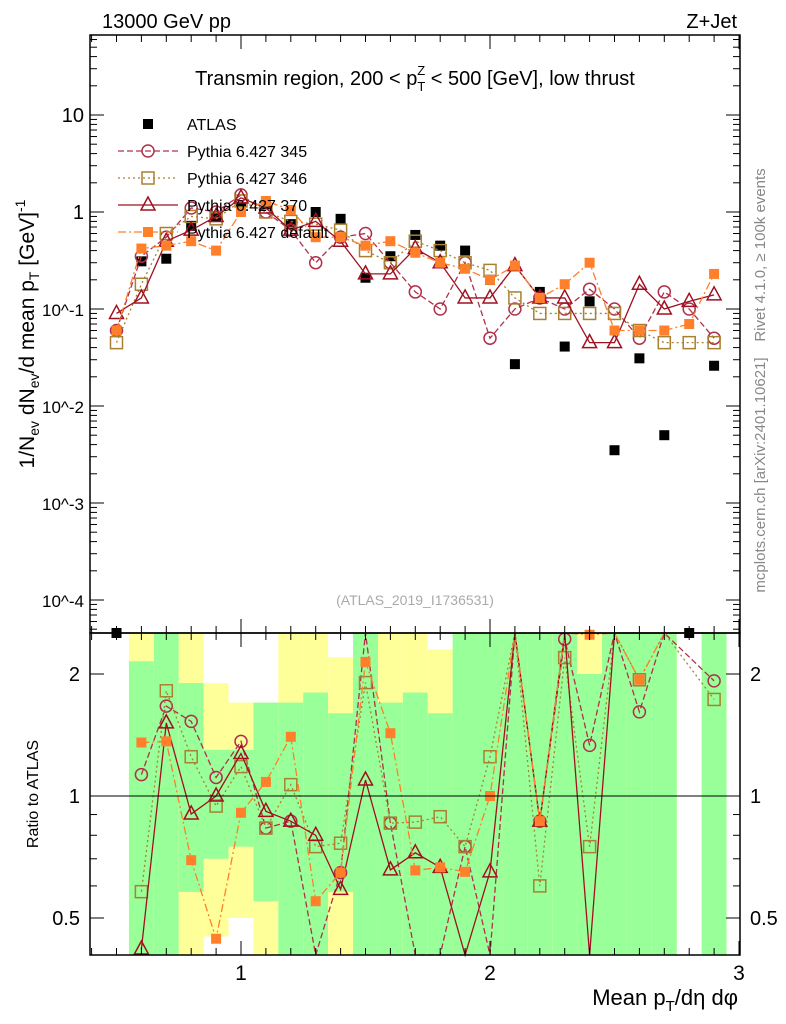 The width and height of the screenshot is (786, 1024). Describe the element at coordinates (247, 179) in the screenshot. I see `legend-label: Pythia 6.427 346` at that location.